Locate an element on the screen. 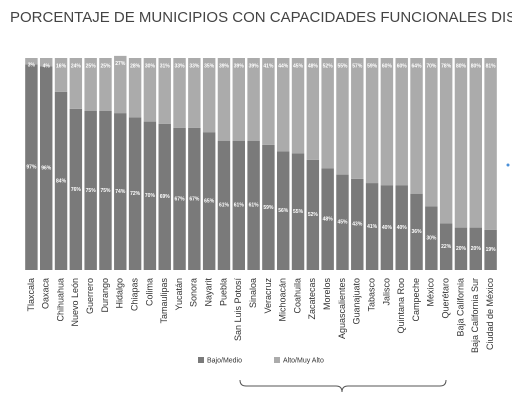 The height and width of the screenshot is (408, 512). data-label: 41% is located at coordinates (372, 227).